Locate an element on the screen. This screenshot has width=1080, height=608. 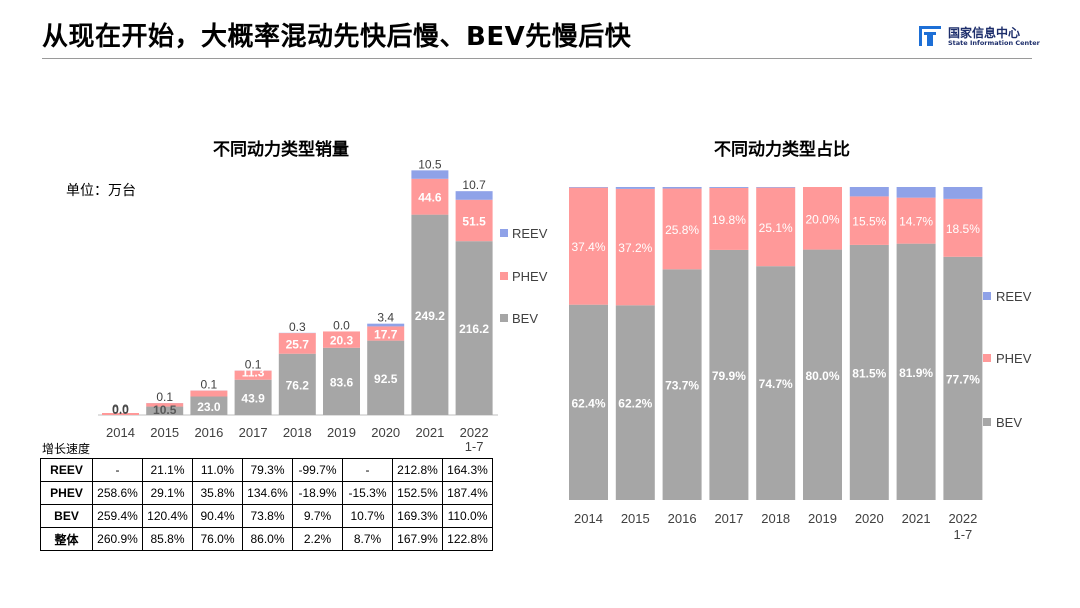
growth-cell: 76.0% is located at coordinates (217, 539).